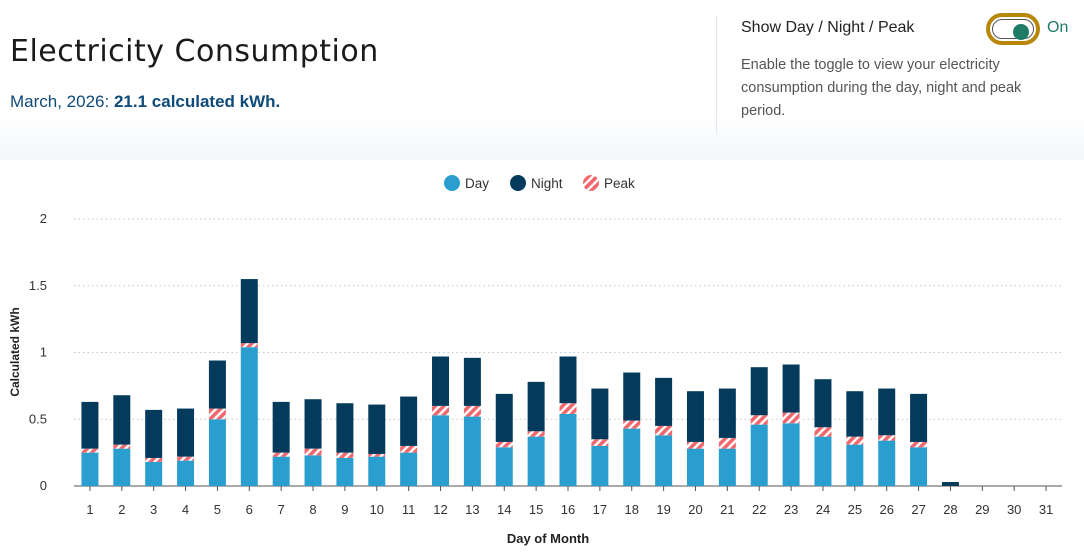 The height and width of the screenshot is (557, 1084). I want to click on x-tick-label: 11, so click(409, 509).